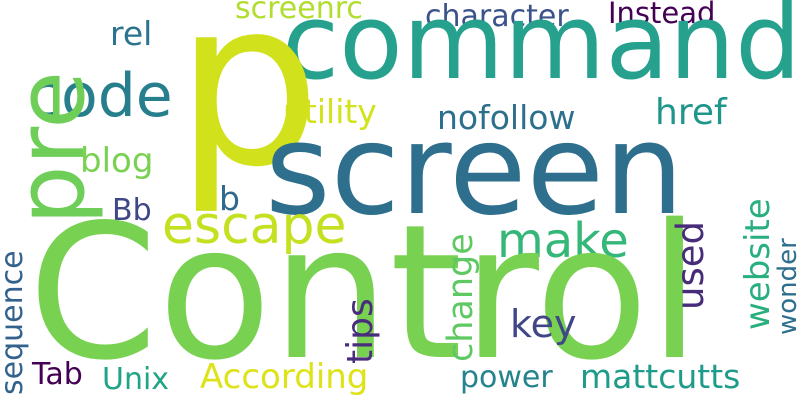 The height and width of the screenshot is (400, 800). What do you see at coordinates (758, 264) in the screenshot?
I see `word-website: website` at bounding box center [758, 264].